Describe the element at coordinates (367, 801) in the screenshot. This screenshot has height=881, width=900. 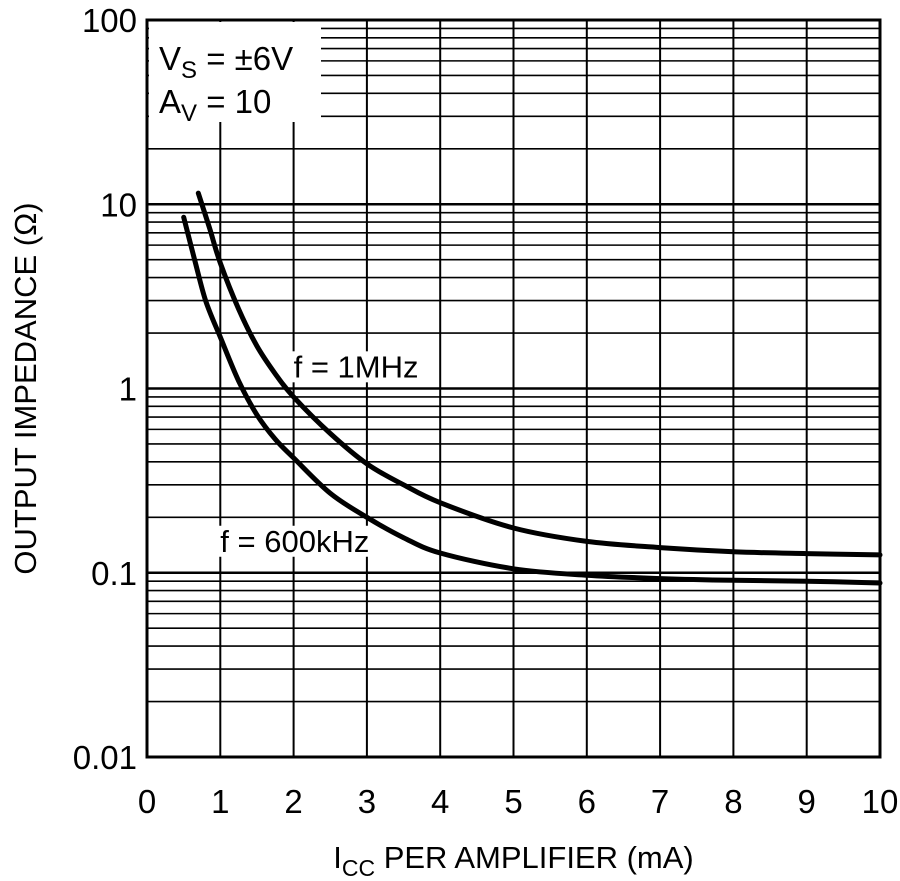
I see `x-tick-label: 3` at that location.